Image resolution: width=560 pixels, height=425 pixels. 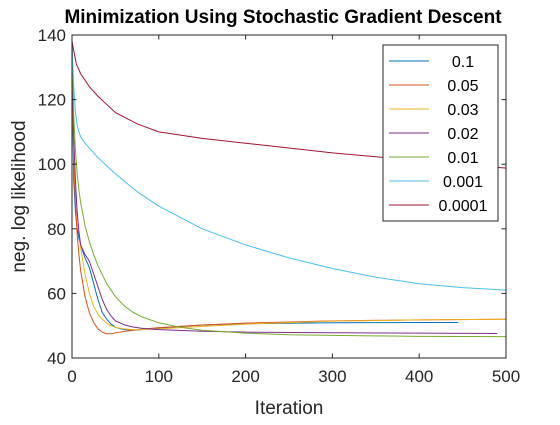 What do you see at coordinates (71, 376) in the screenshot?
I see `x-tick-label: 0` at bounding box center [71, 376].